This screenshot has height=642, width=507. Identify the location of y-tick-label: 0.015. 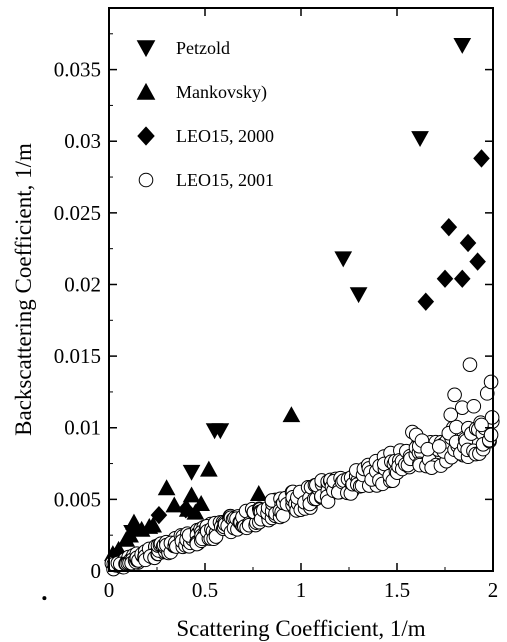
(77, 356).